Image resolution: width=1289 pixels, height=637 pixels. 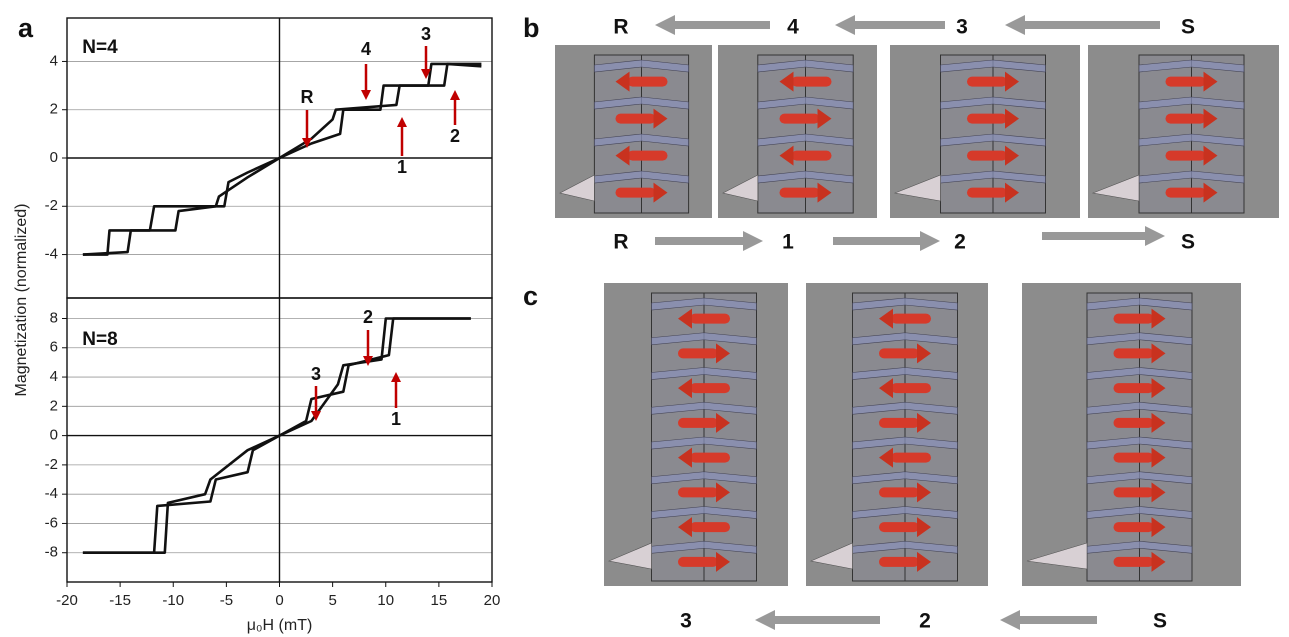 What do you see at coordinates (280, 625) in the screenshot?
I see `x-axis-label: μ₀H (mT)` at bounding box center [280, 625].